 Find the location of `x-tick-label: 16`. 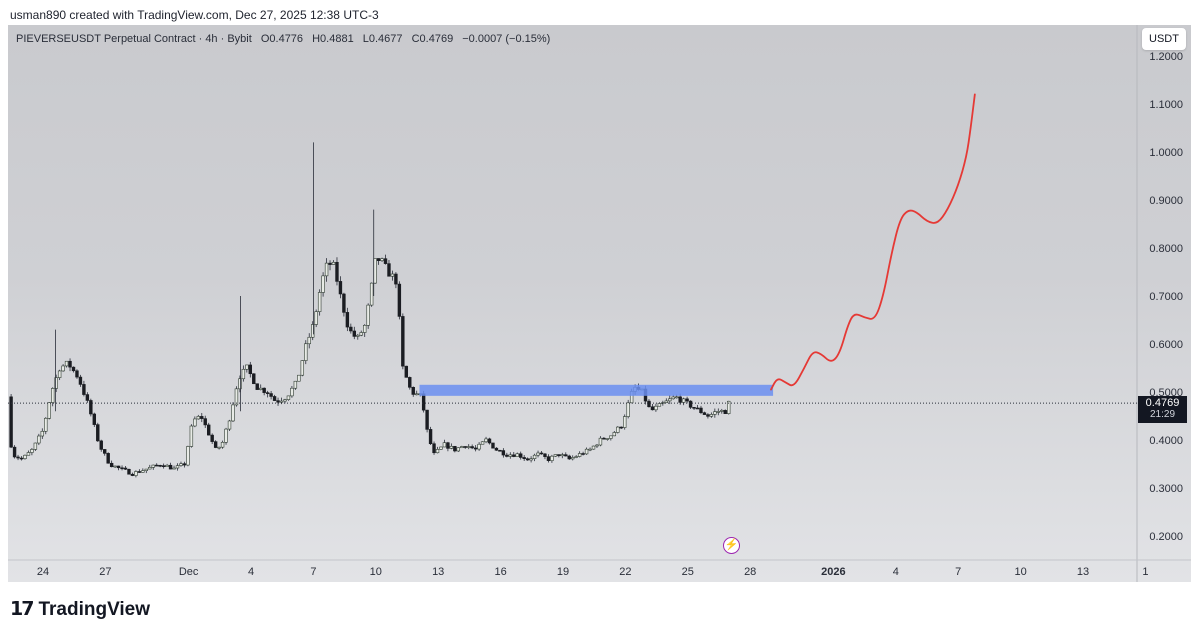

x-tick-label: 16 is located at coordinates (500, 572).